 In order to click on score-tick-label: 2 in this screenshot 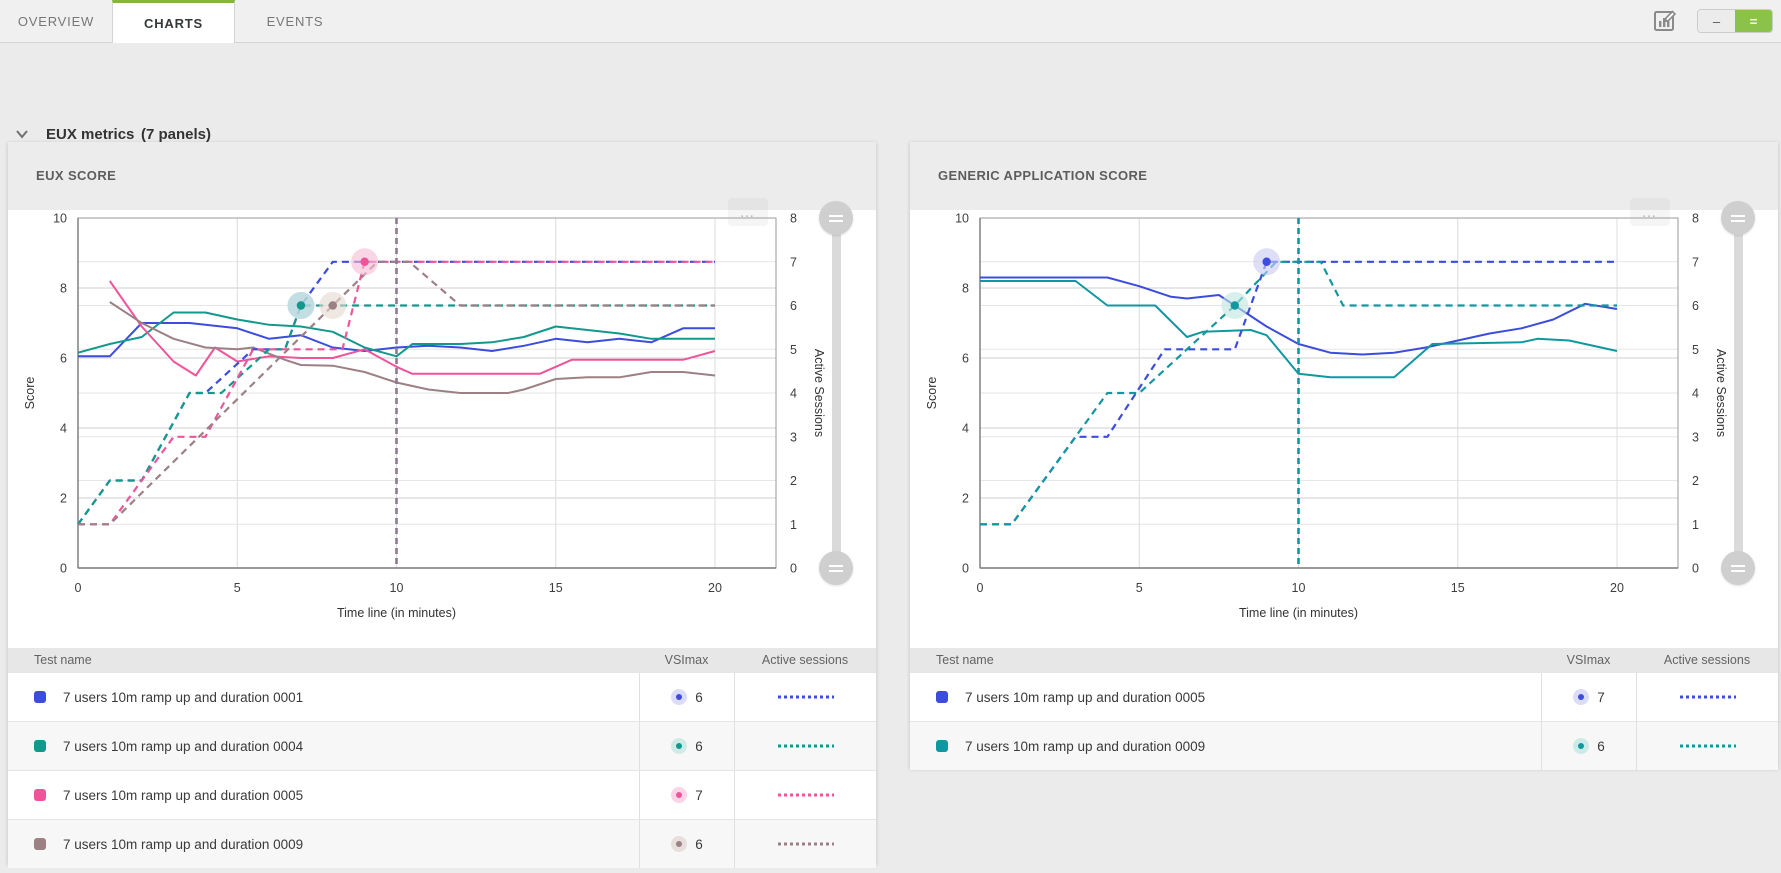, I will do `click(965, 499)`.